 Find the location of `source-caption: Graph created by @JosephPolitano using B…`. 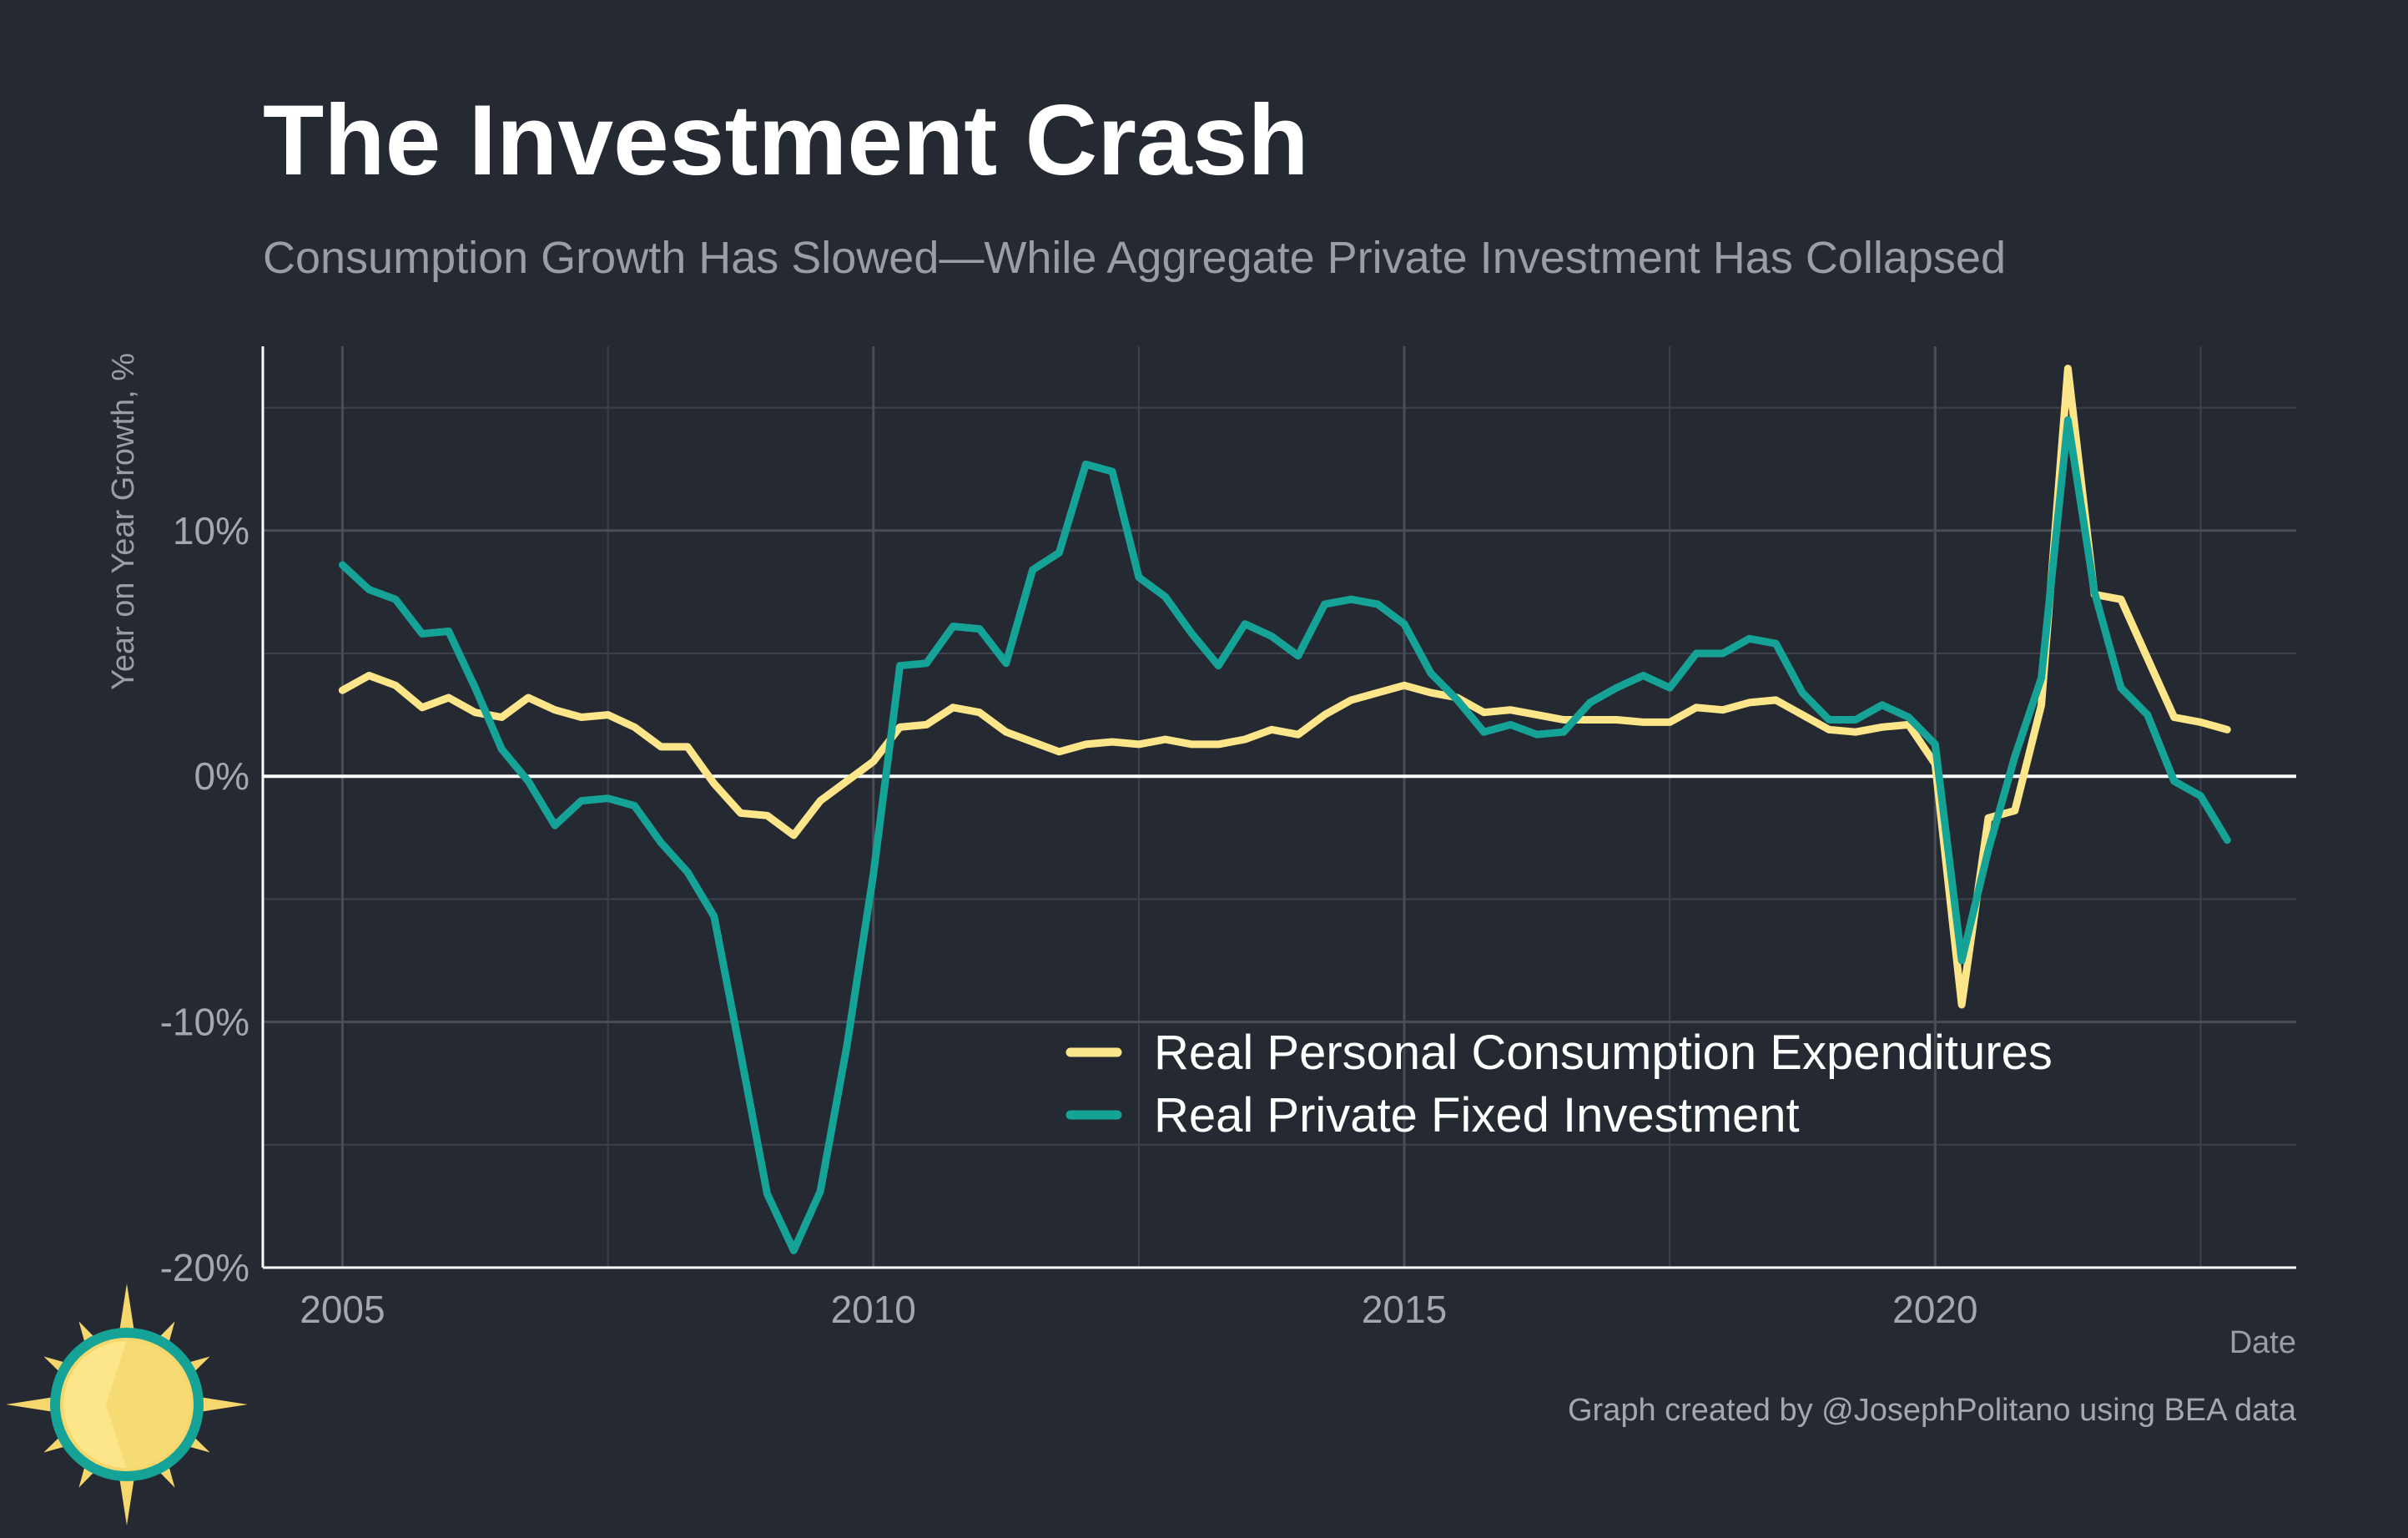

source-caption: Graph created by @JosephPolitano using B… is located at coordinates (1932, 1410).